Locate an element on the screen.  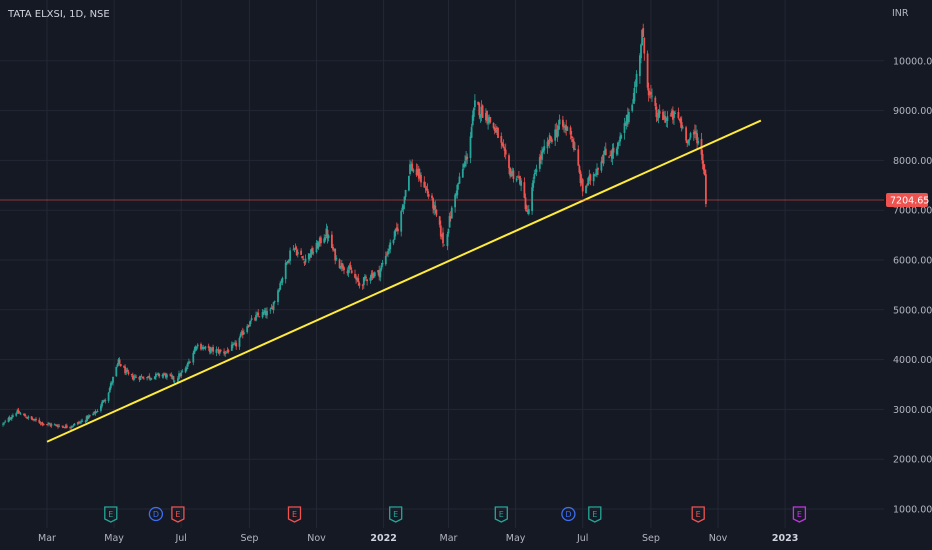
time-axis: Mar May Jul Sep Nov 2022 Mar May Jul Sep Nov 2023 is located at coordinates (418, 538).